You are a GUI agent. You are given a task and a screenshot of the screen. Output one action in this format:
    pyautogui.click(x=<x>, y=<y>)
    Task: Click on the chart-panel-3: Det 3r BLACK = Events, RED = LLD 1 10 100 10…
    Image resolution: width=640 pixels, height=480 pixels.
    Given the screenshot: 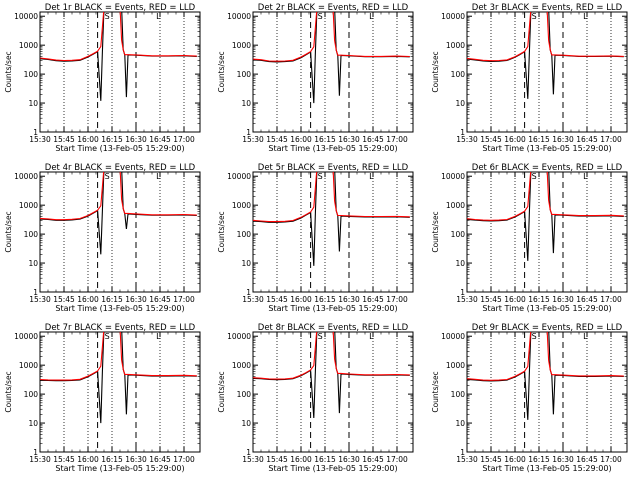 What is the action you would take?
    pyautogui.click(x=529, y=78)
    